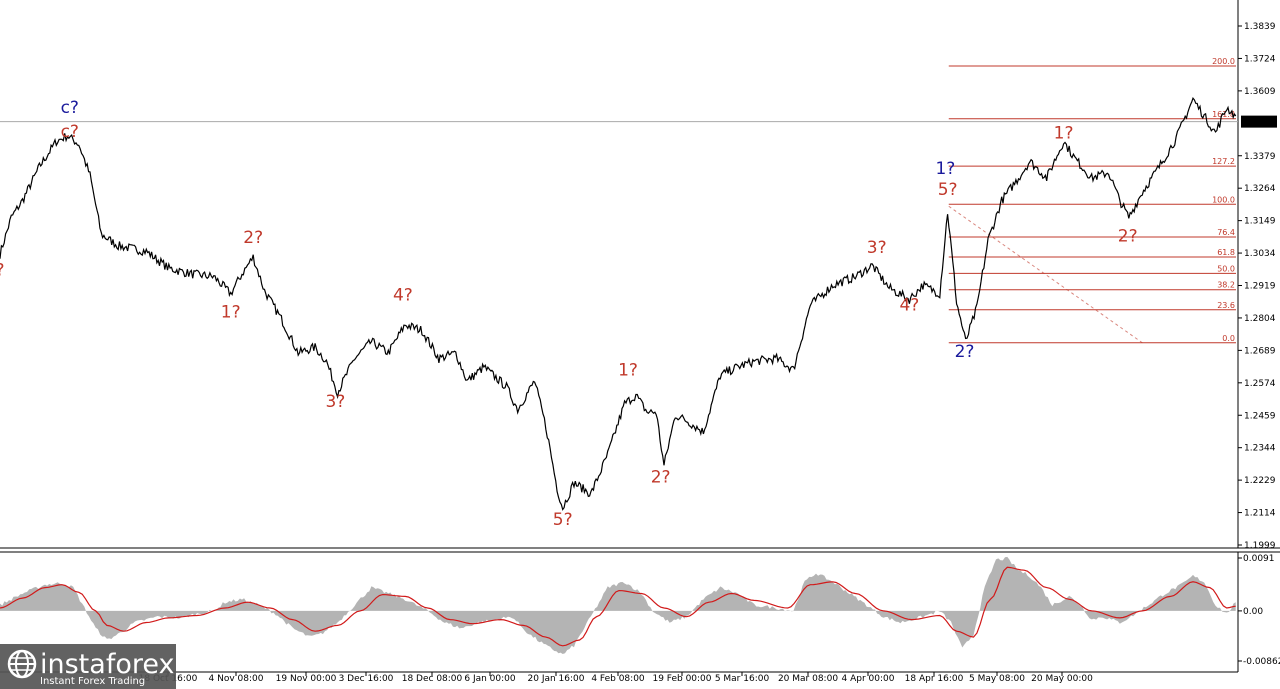 The image size is (1280, 689). Describe the element at coordinates (1223, 161) in the screenshot. I see `fib-level-label: 127.2` at that location.